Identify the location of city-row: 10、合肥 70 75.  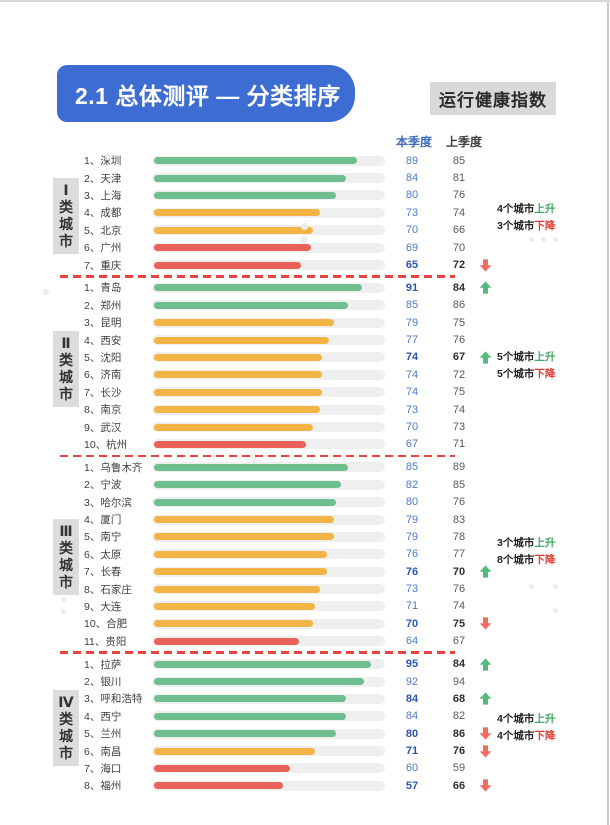
(347, 623).